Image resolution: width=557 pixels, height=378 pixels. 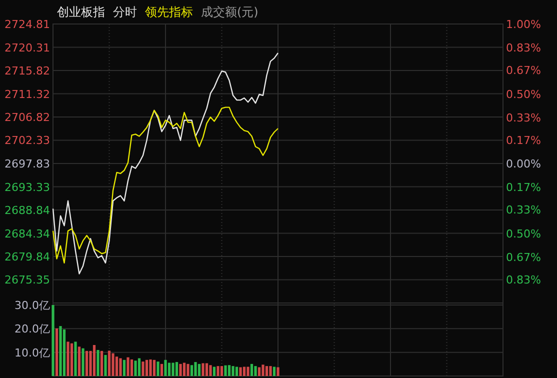 I want to click on y-tick-label: 30.0亿, so click(x=32, y=305).